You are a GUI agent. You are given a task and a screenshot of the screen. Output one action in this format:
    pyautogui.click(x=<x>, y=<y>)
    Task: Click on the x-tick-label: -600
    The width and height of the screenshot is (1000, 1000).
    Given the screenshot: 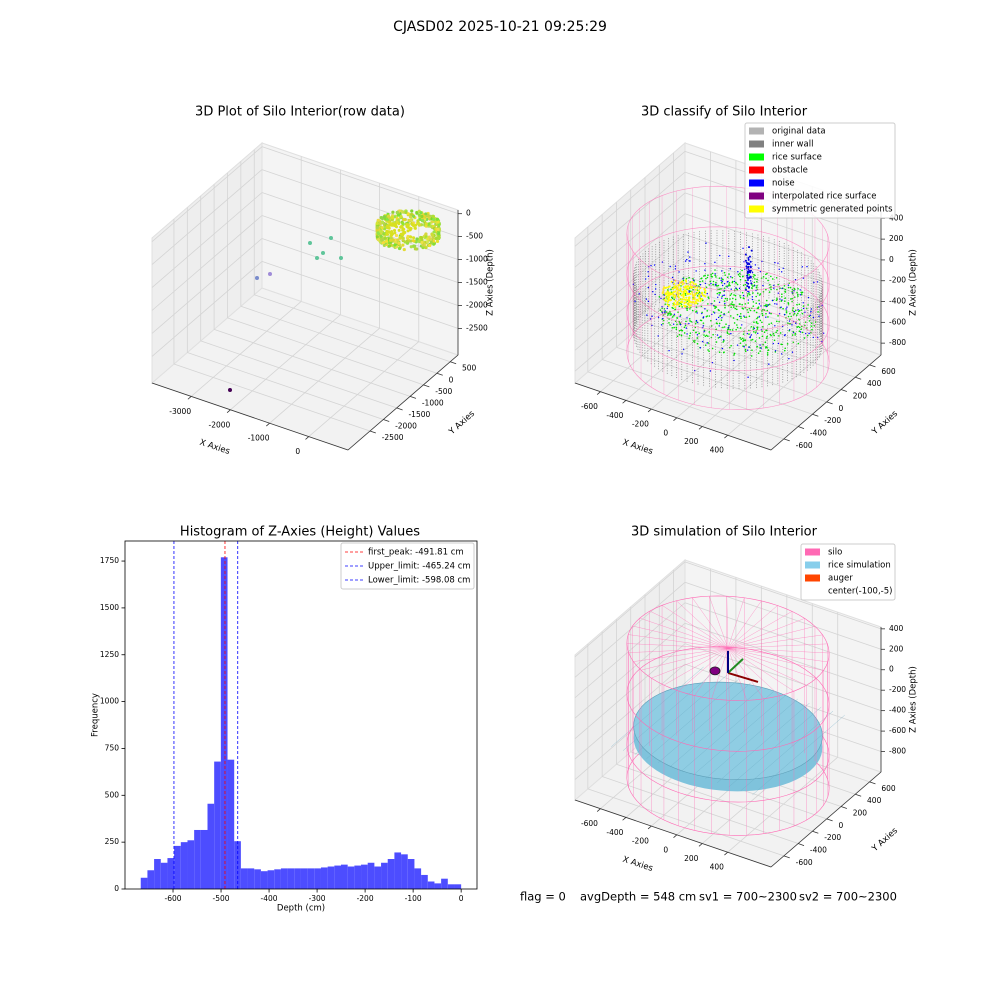 What is the action you would take?
    pyautogui.click(x=589, y=823)
    